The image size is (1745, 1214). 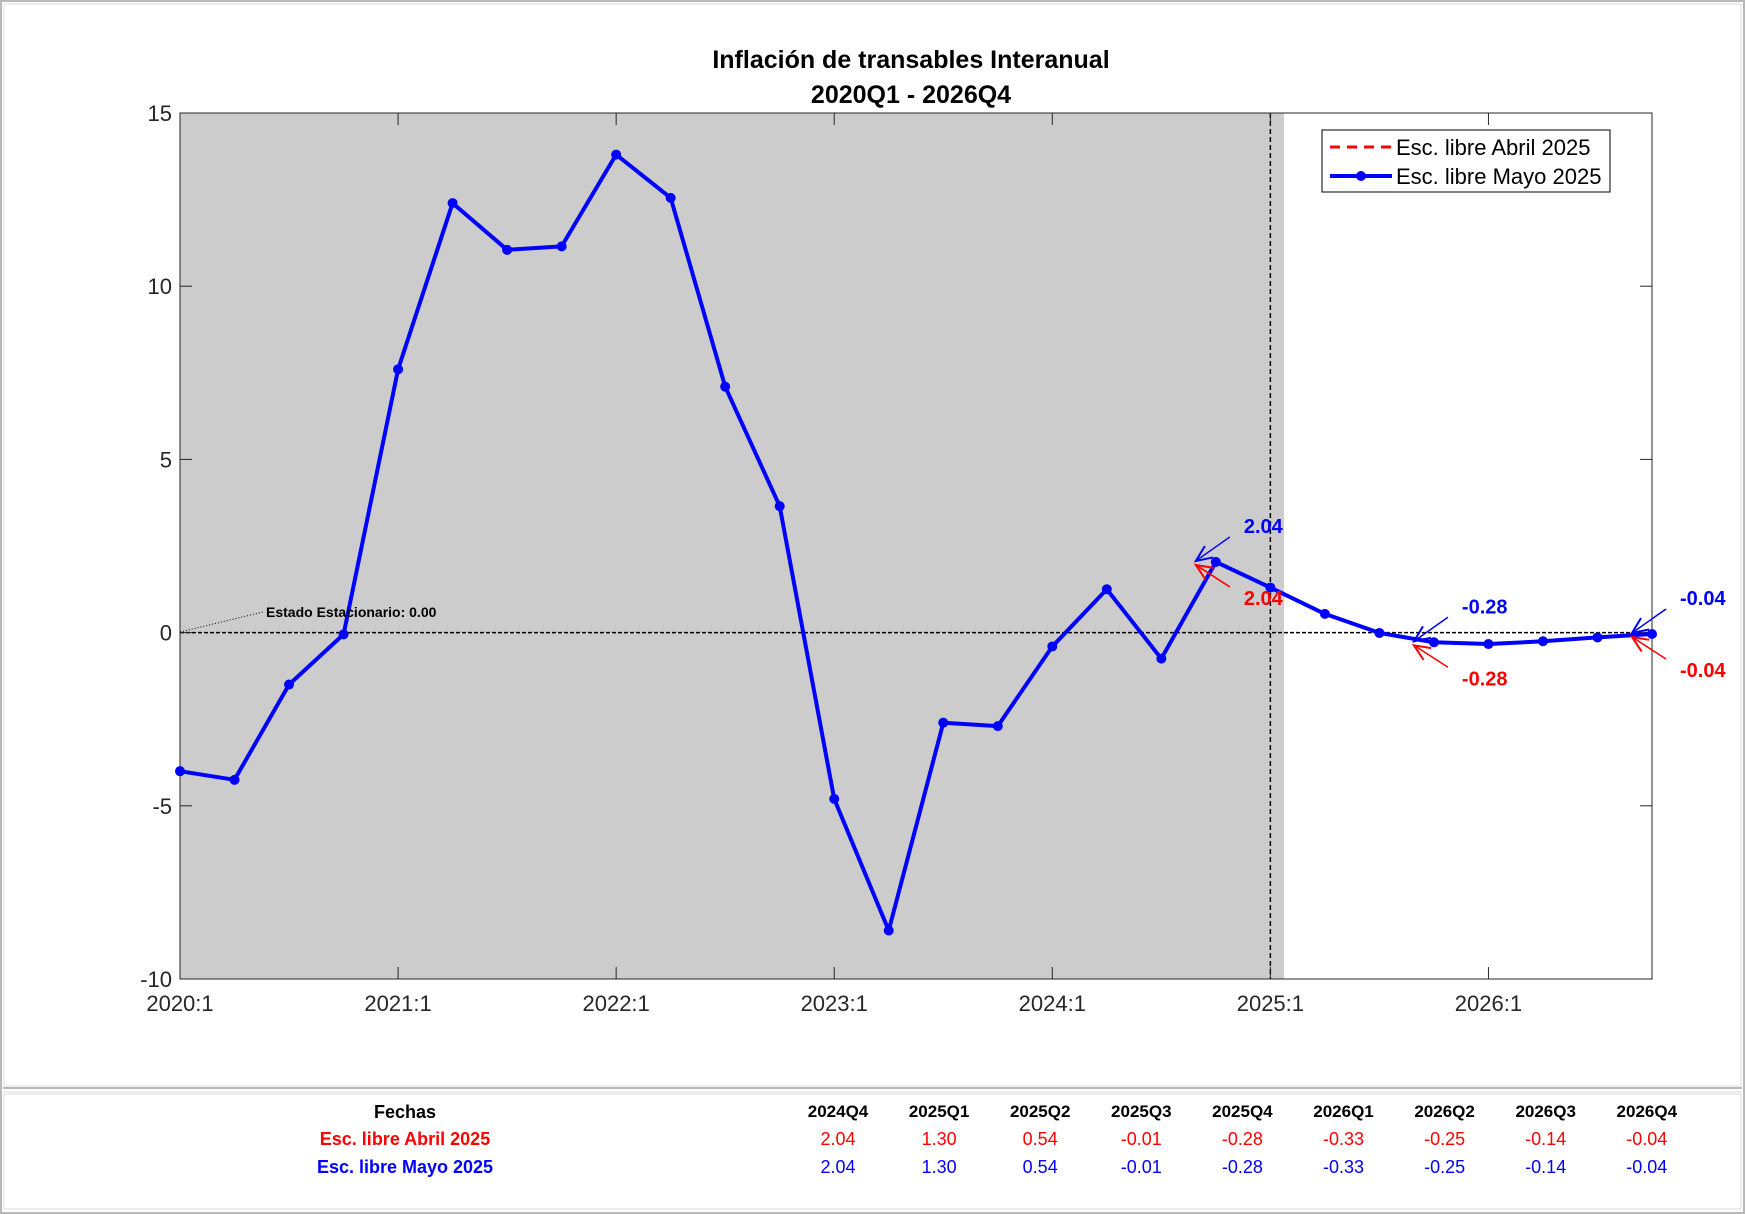 I want to click on chart-subtitle: 2020Q1 - 2026Q4, so click(x=911, y=95).